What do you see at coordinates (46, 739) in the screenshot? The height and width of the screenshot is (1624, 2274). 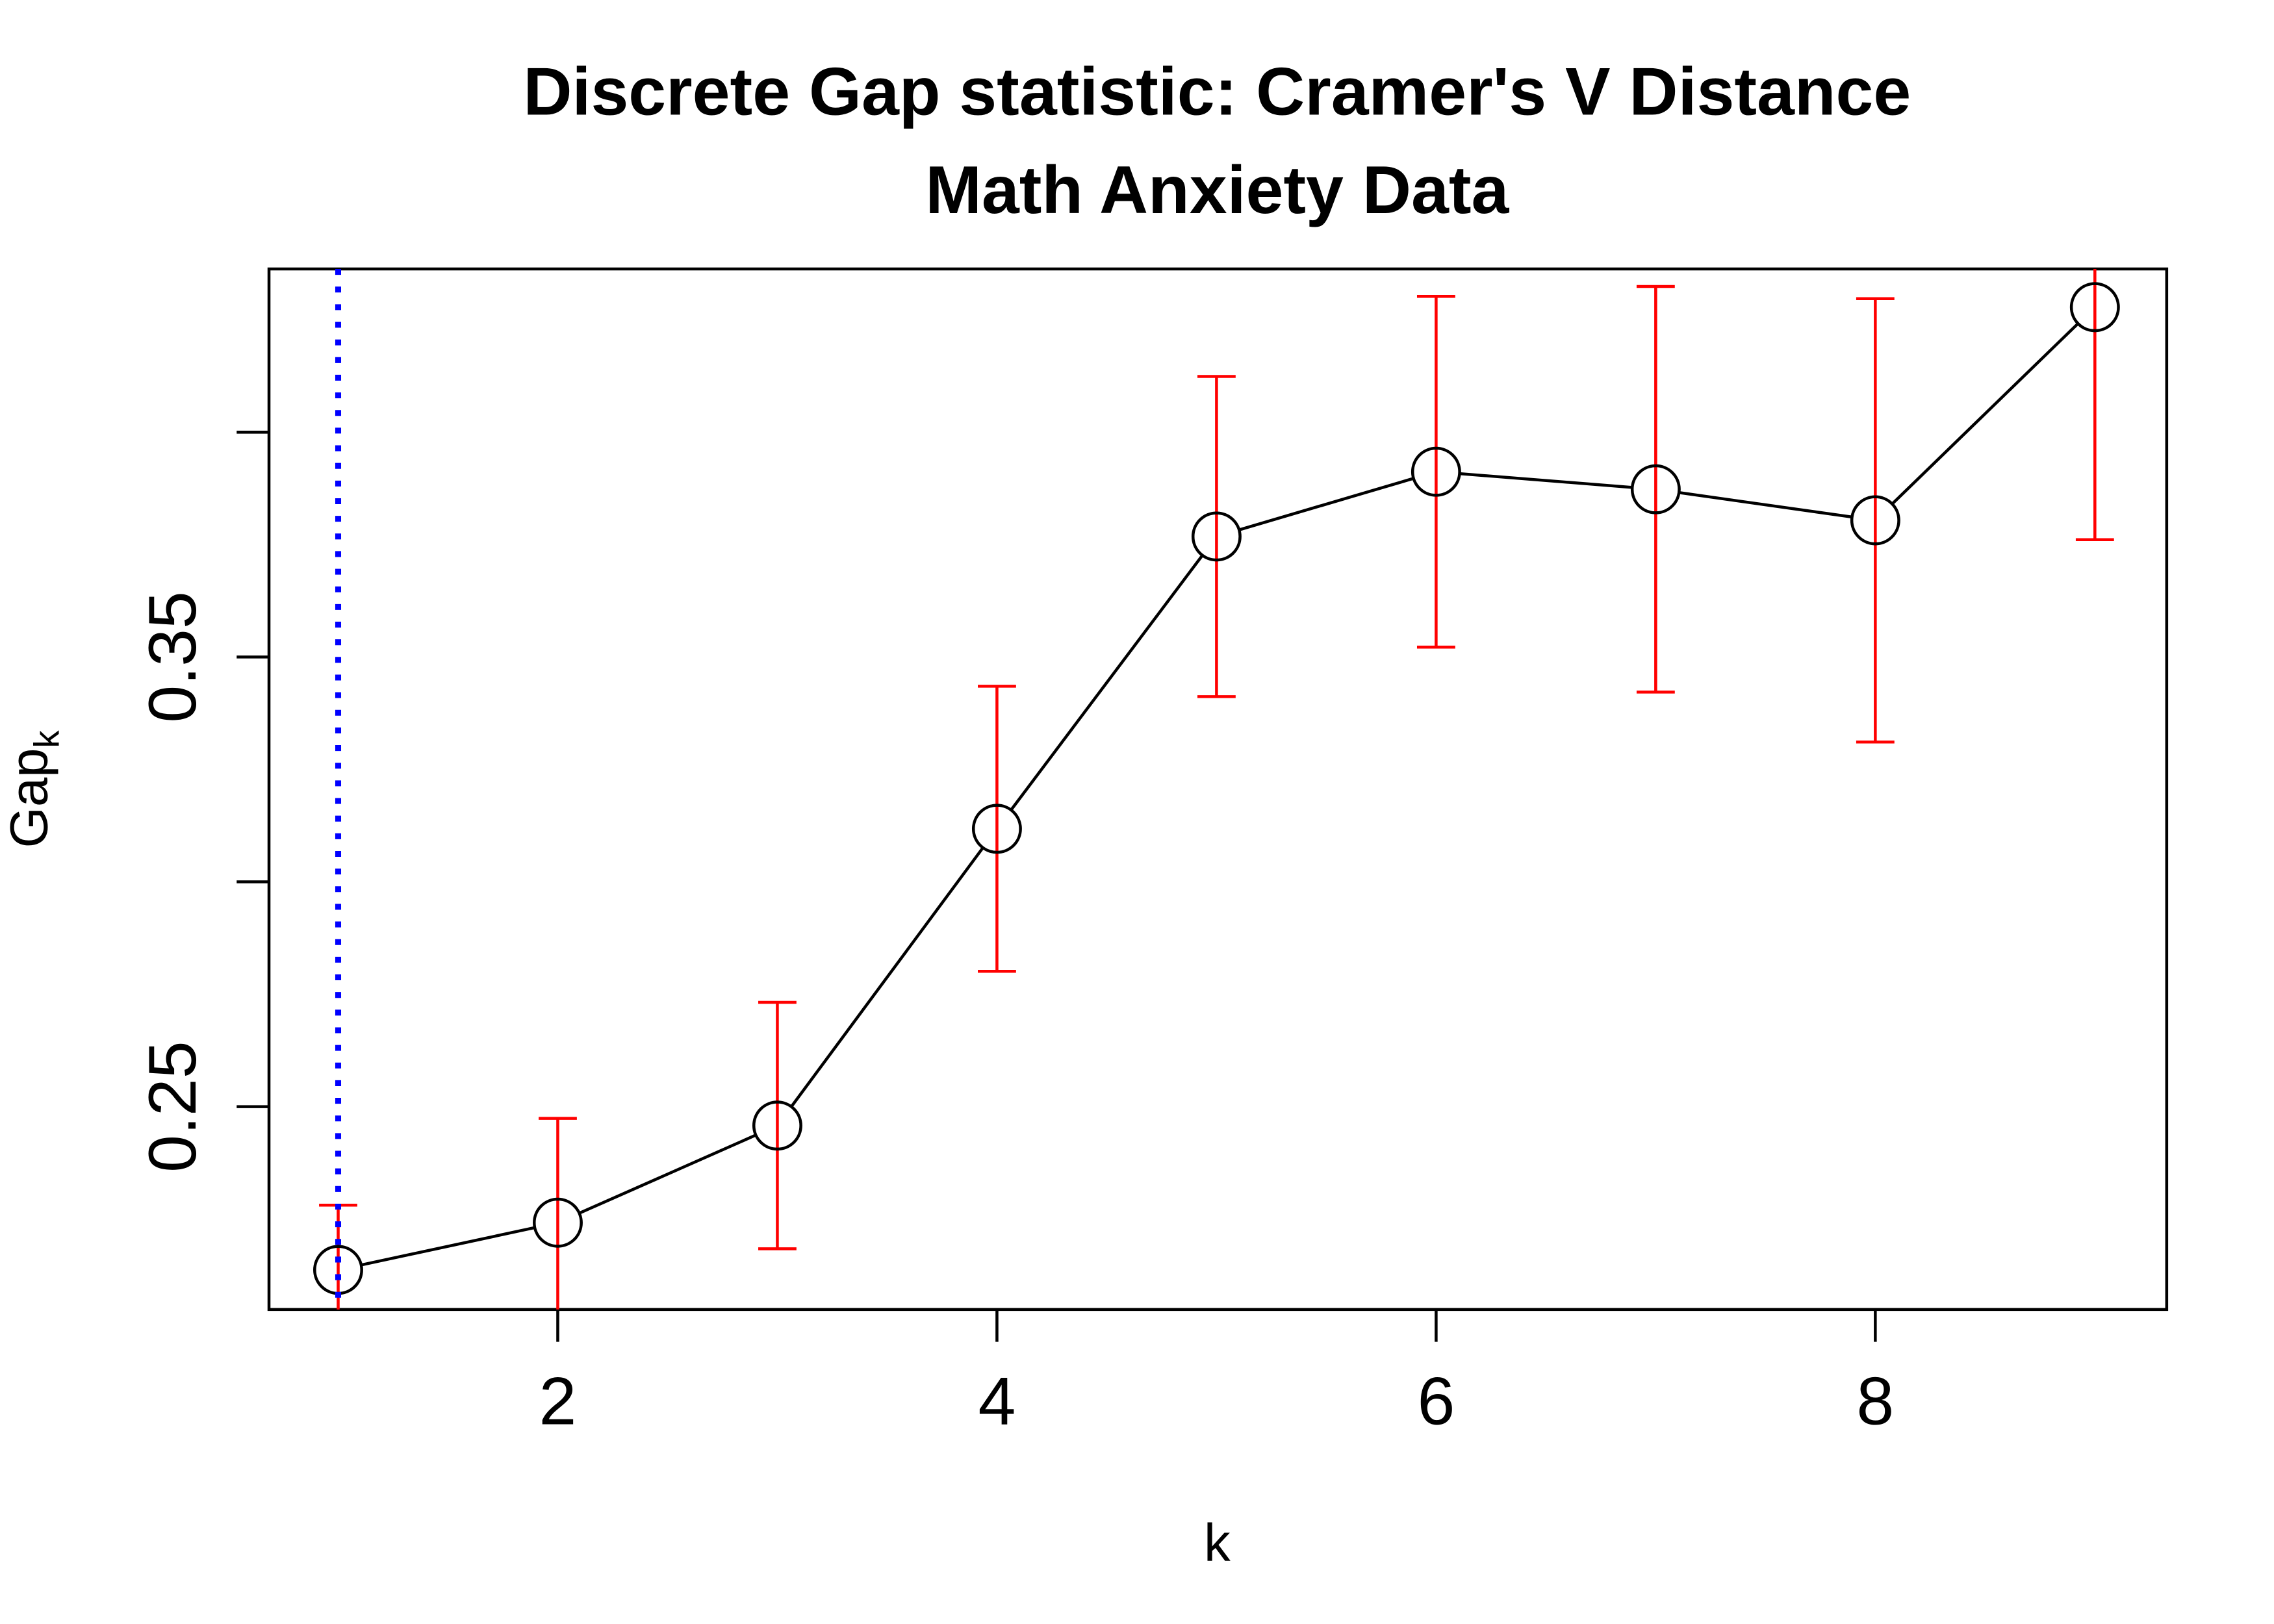 I see `y-label-subscript: k` at bounding box center [46, 739].